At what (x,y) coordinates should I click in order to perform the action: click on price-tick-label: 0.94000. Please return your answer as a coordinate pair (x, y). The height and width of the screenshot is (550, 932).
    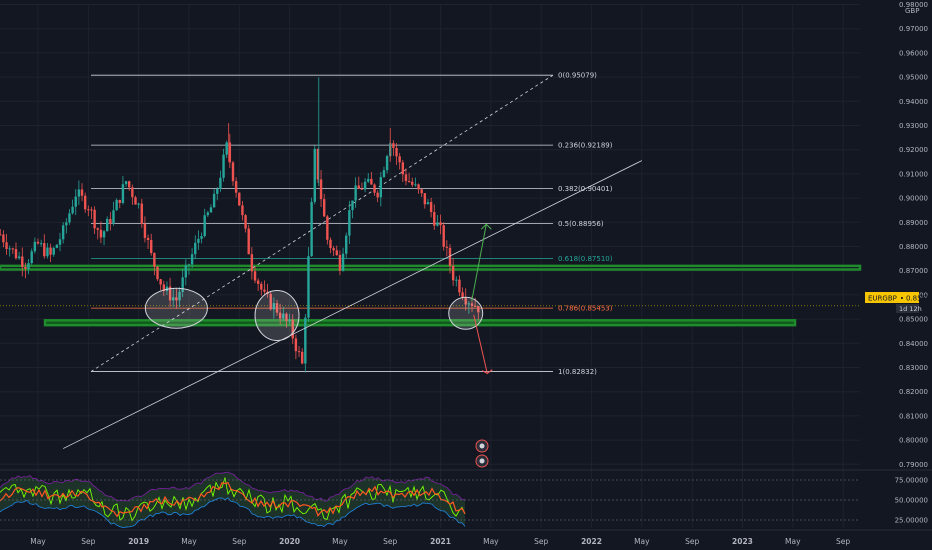
    Looking at the image, I should click on (913, 102).